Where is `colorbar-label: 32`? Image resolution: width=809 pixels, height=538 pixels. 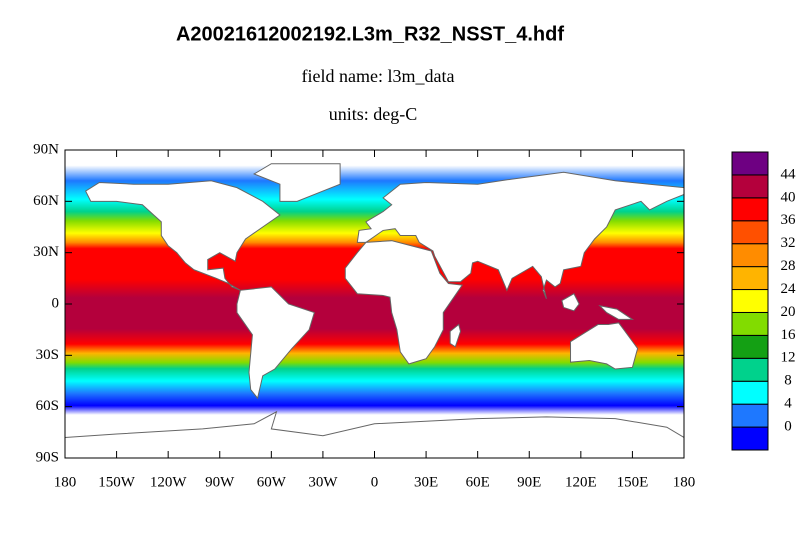 colorbar-label: 32 is located at coordinates (788, 243).